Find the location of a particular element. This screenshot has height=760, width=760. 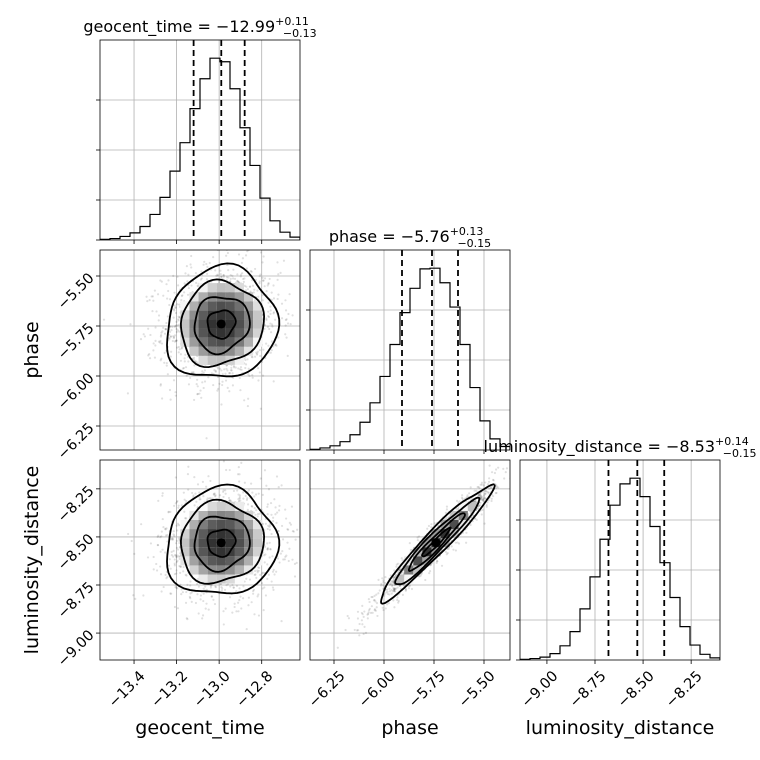

title-lower-error: −0.13 is located at coordinates (300, 33).